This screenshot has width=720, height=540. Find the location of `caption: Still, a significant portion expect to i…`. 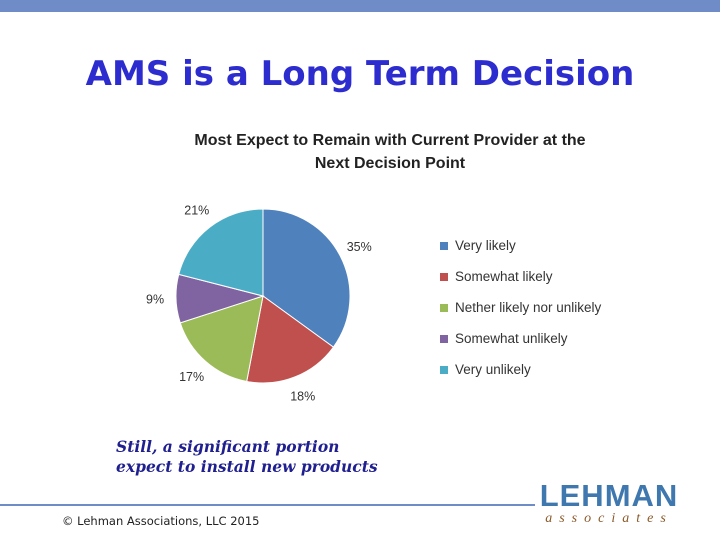

caption: Still, a significant portion expect to i… is located at coordinates (247, 457).